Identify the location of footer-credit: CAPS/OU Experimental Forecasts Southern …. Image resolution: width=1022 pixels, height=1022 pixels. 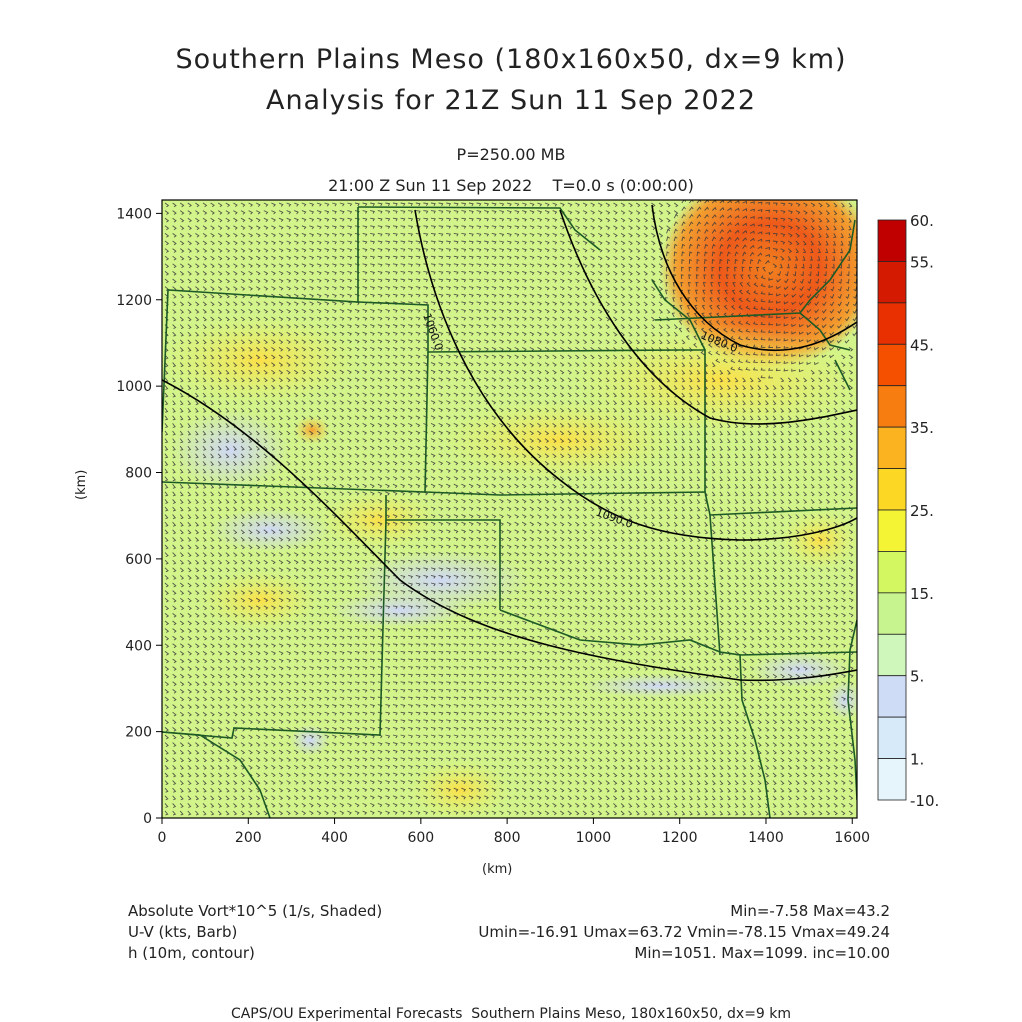
(511, 1014).